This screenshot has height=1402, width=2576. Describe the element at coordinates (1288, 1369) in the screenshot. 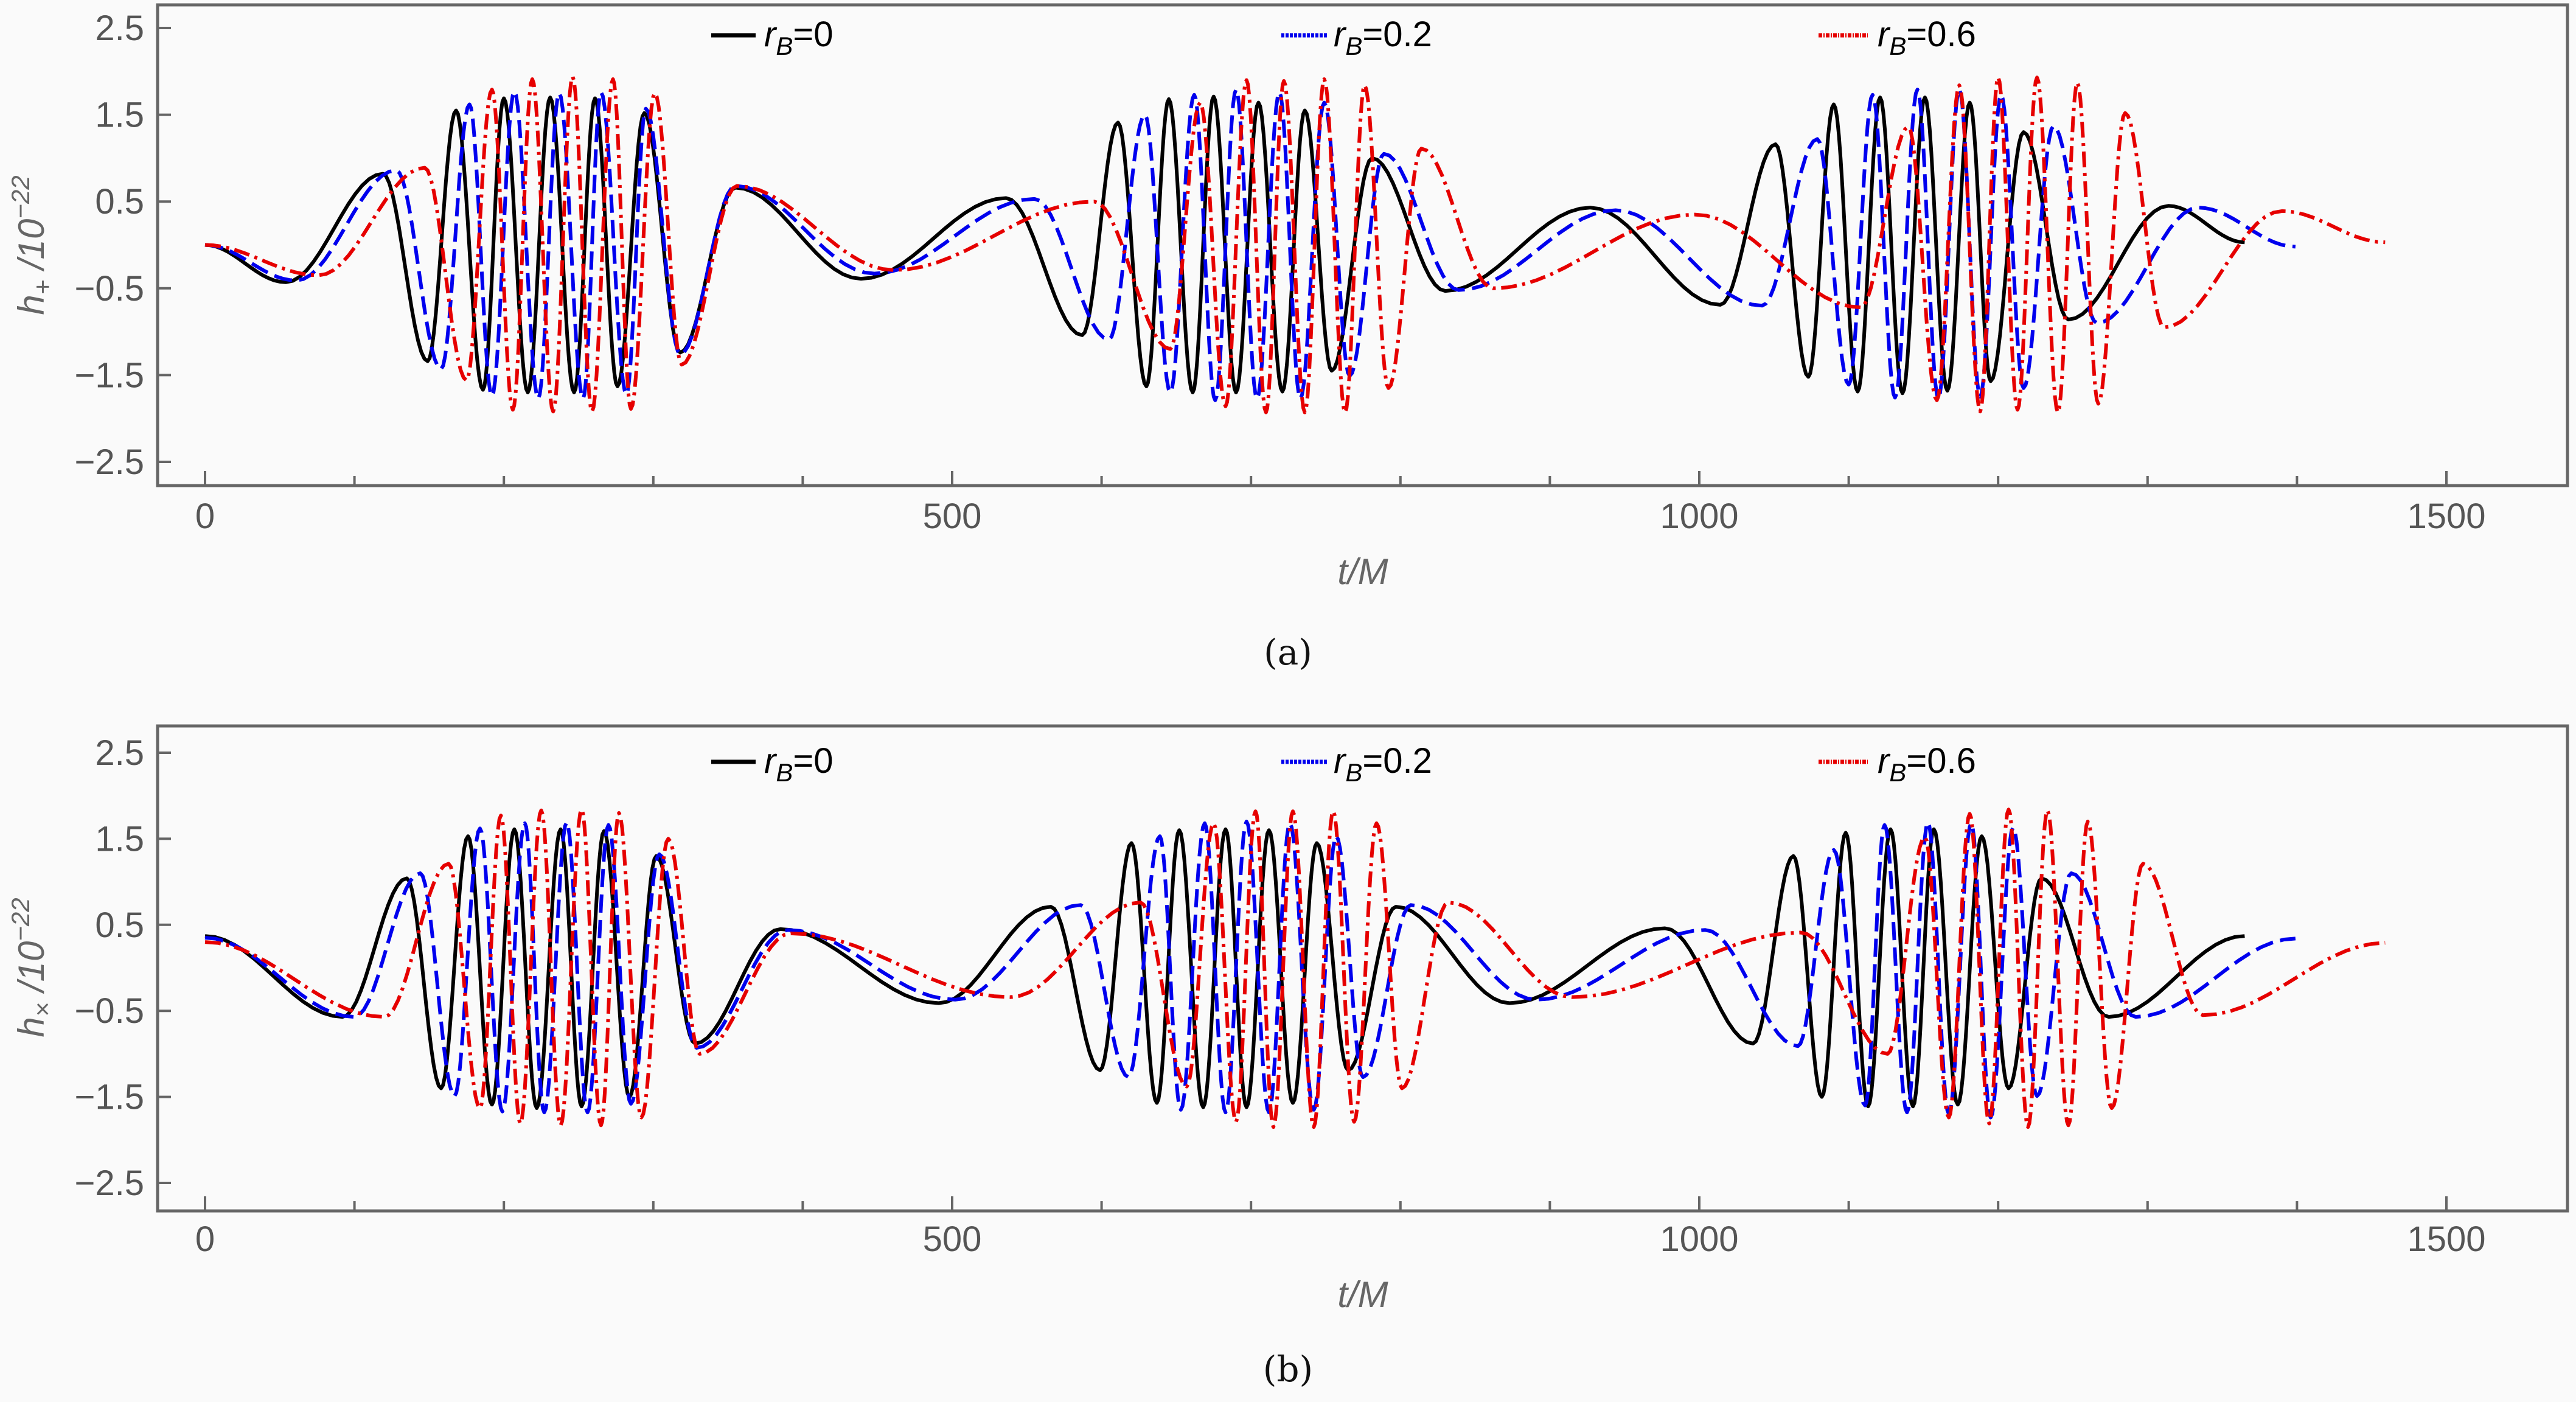

I see `panel-caption: (b)` at that location.